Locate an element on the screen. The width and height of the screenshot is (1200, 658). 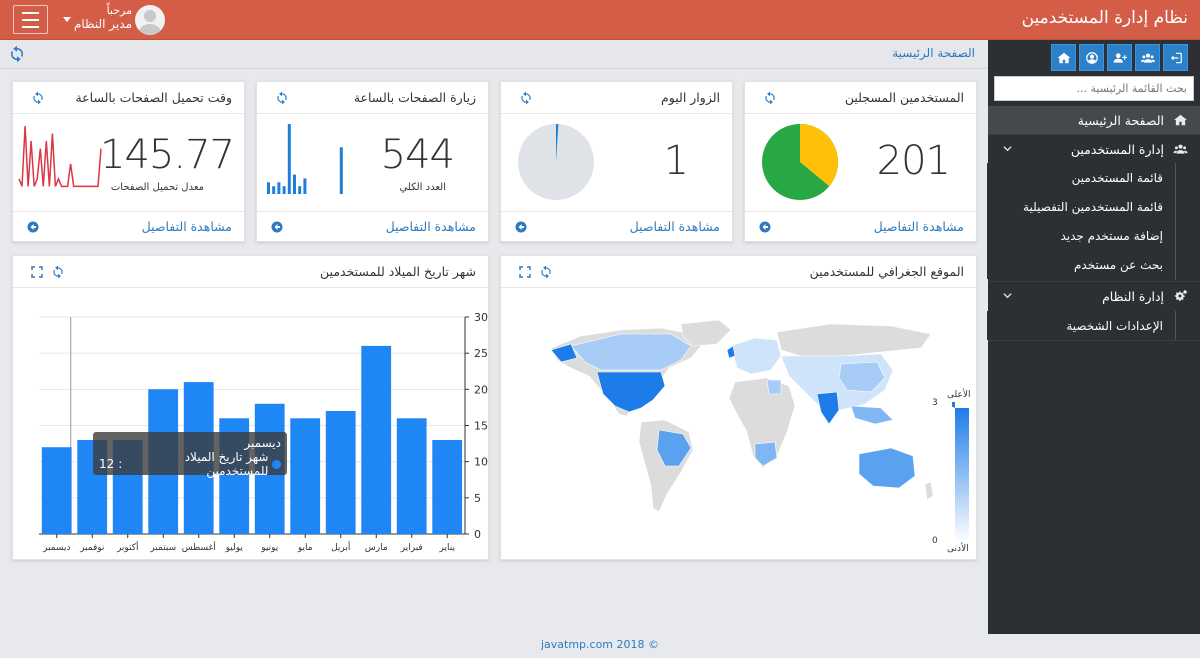
map-region-usa is located at coordinates (631, 392).